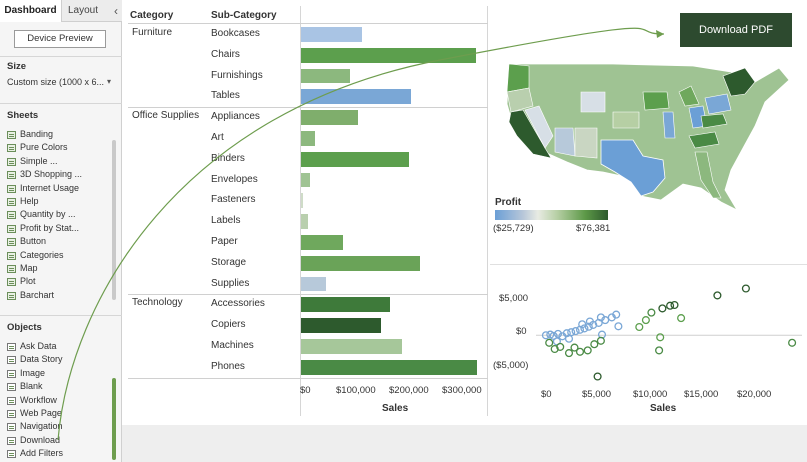 The width and height of the screenshot is (807, 462). I want to click on blank-icon, so click(11, 387).